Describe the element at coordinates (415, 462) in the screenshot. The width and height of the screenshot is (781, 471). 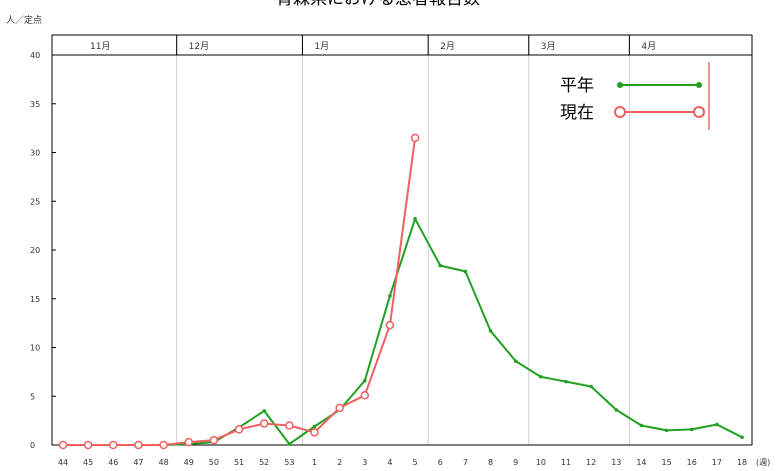
I see `x-tick-label: 5` at that location.